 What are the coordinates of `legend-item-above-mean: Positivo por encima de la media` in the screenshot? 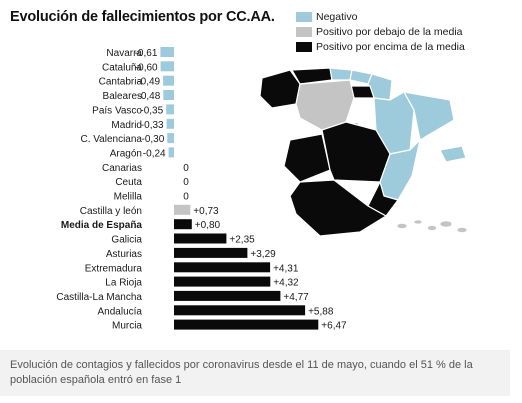 It's located at (380, 47).